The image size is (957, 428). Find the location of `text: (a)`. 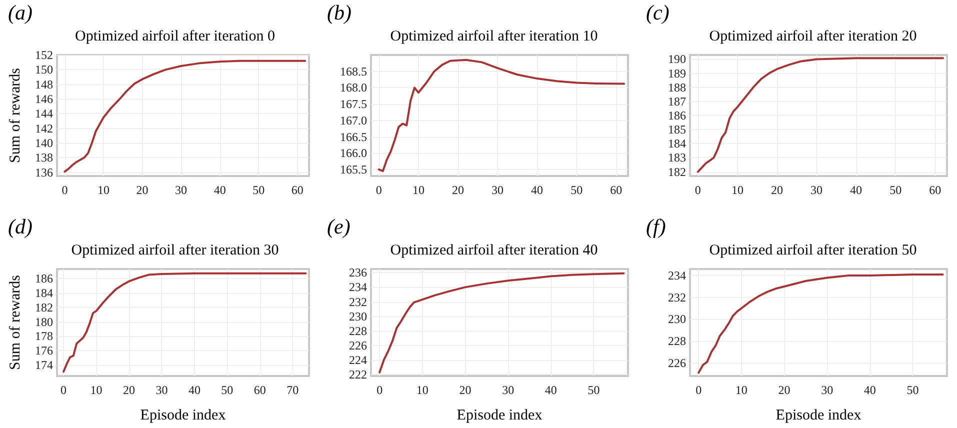

text: (a) is located at coordinates (20, 12).